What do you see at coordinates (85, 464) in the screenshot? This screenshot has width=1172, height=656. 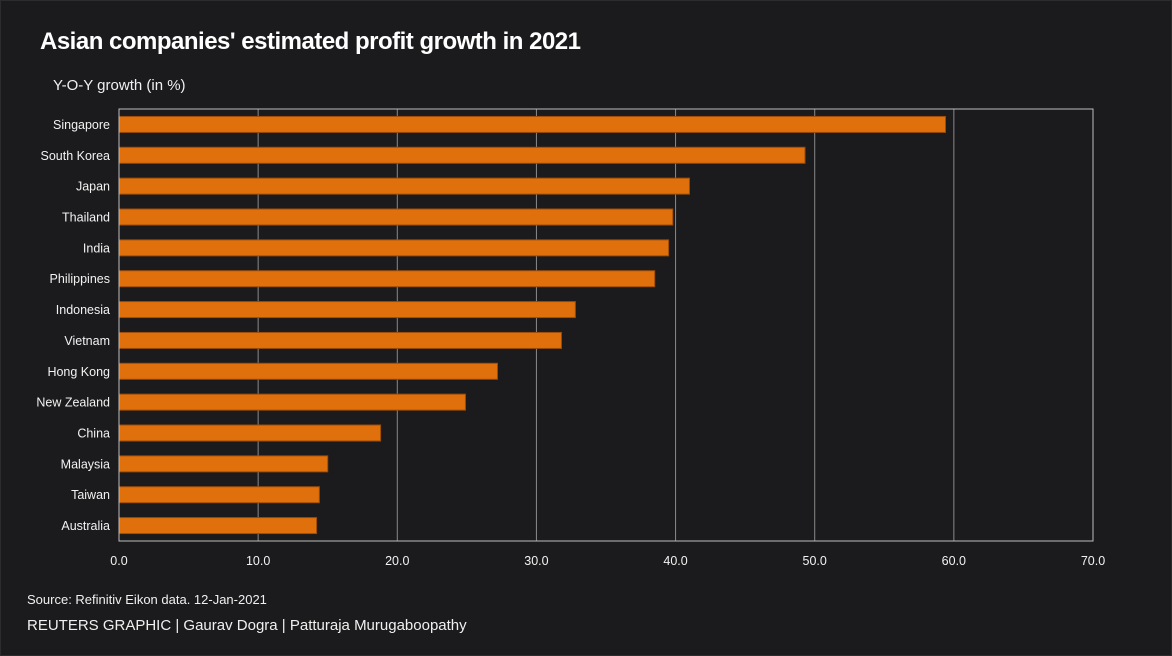 I see `category-label: Malaysia` at bounding box center [85, 464].